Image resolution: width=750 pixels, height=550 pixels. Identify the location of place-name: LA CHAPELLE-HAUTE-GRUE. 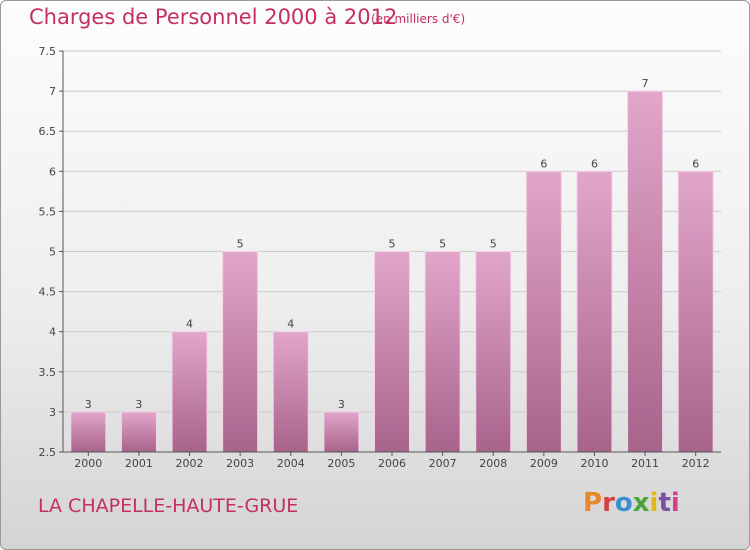
(168, 506).